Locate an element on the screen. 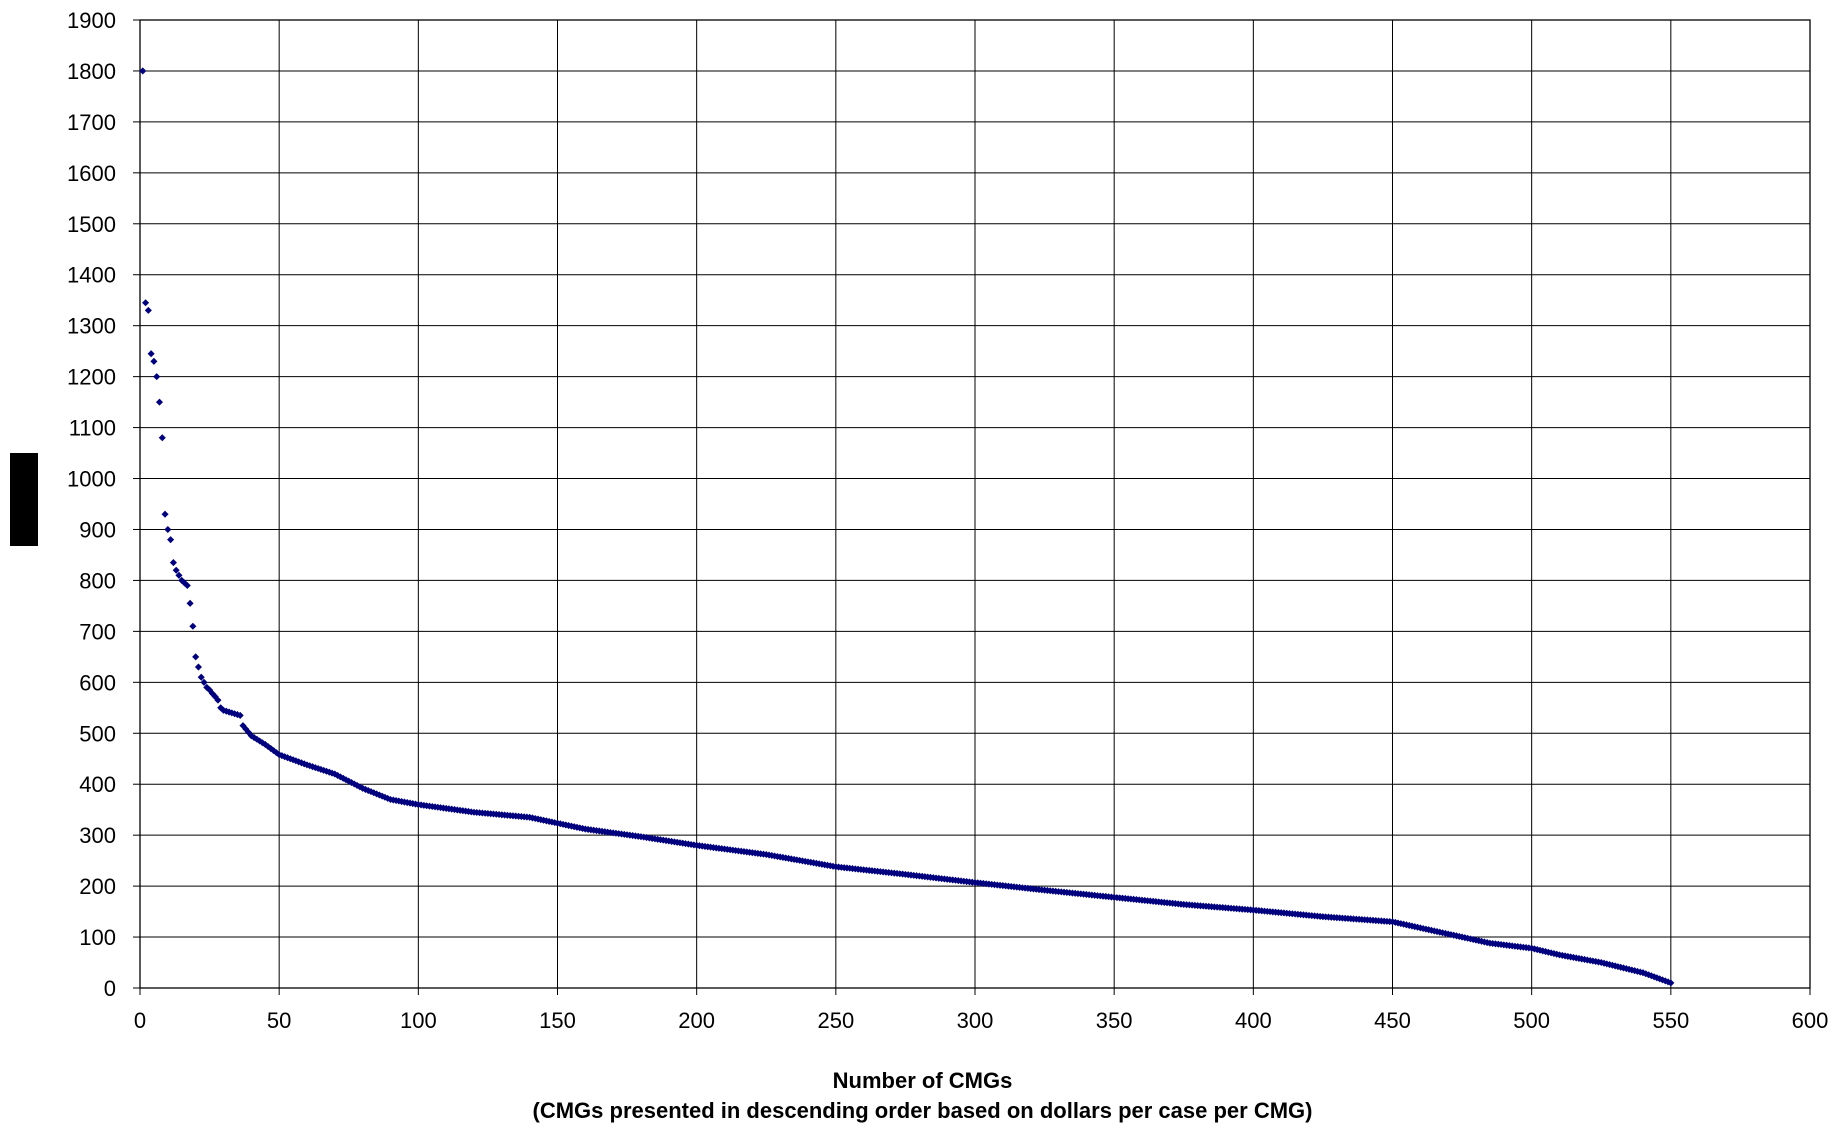 The height and width of the screenshot is (1131, 1845). x-tick-label: 300 is located at coordinates (975, 1020).